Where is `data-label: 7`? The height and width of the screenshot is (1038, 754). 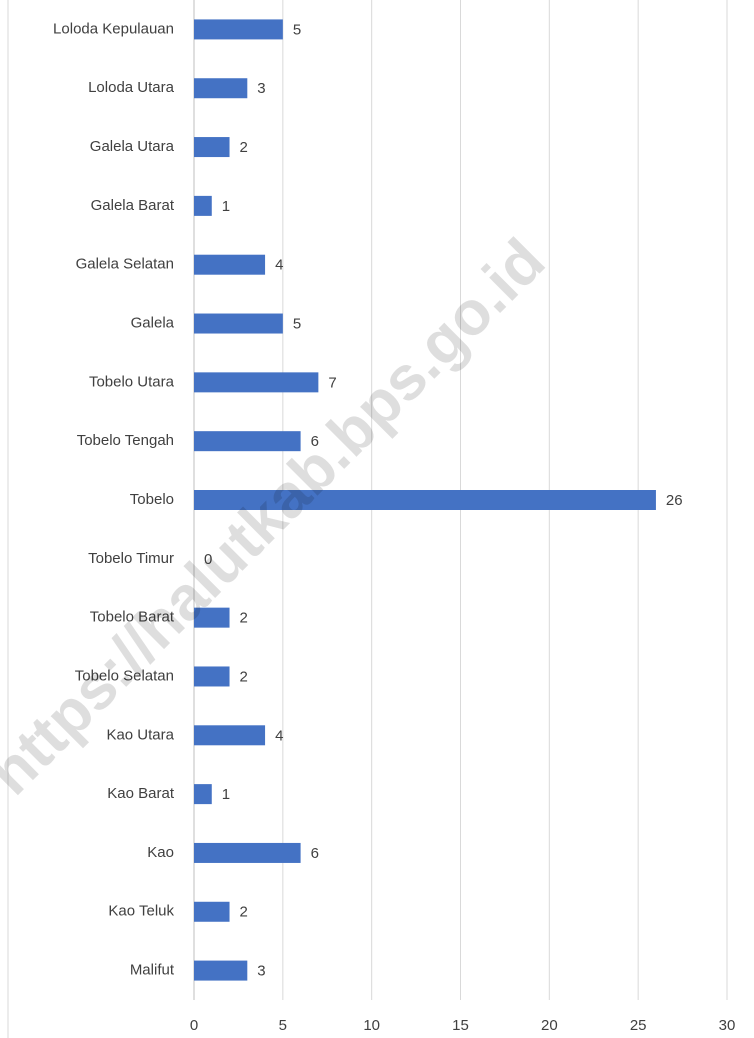
data-label: 7 is located at coordinates (332, 382).